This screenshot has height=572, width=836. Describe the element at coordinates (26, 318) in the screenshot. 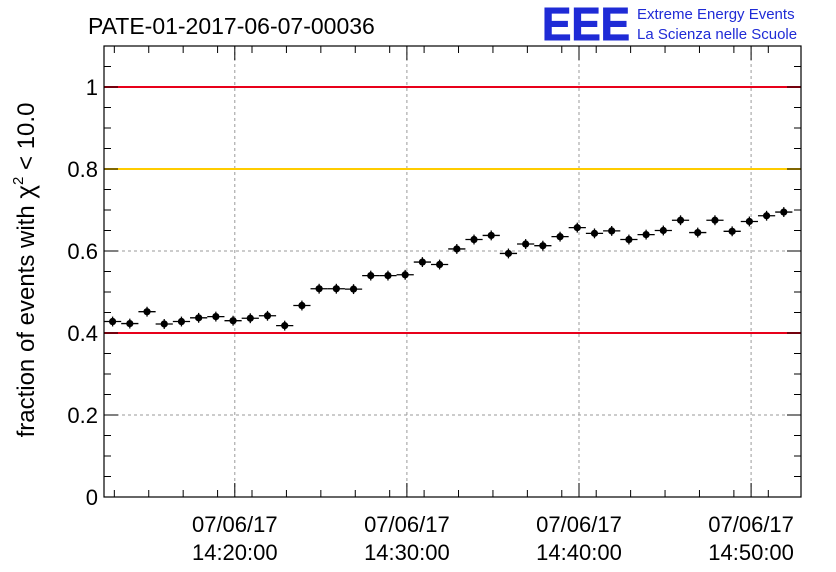

I see `y-axis-label-part: fraction of events with` at that location.